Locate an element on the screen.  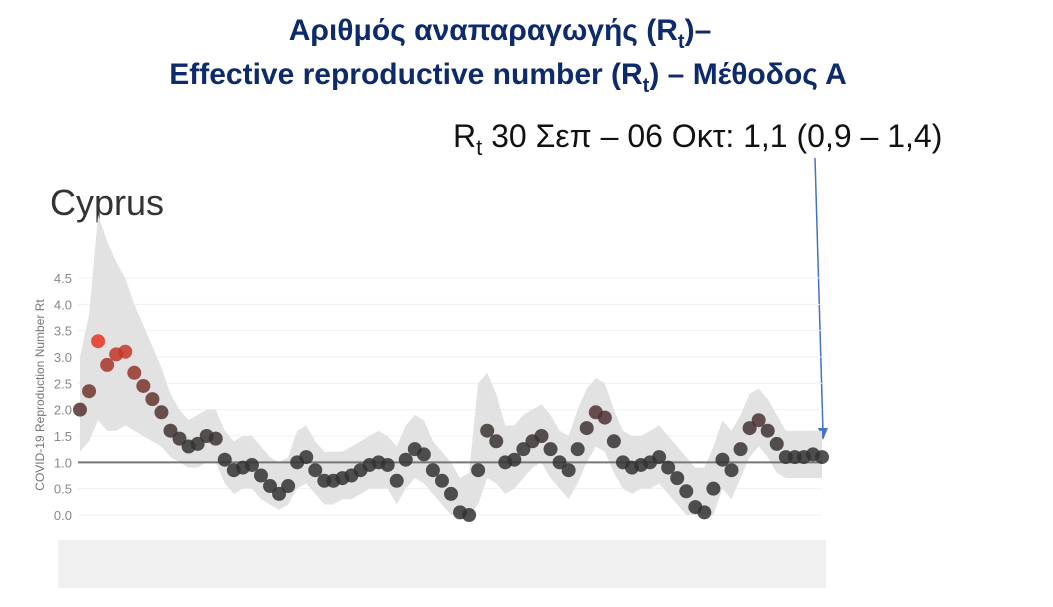
y-tick-label: 1.5 is located at coordinates (63, 436).